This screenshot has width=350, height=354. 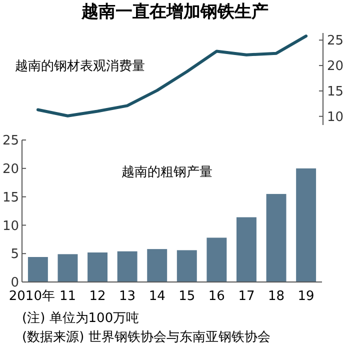 I want to click on x-tick-label: 14, so click(x=157, y=296).